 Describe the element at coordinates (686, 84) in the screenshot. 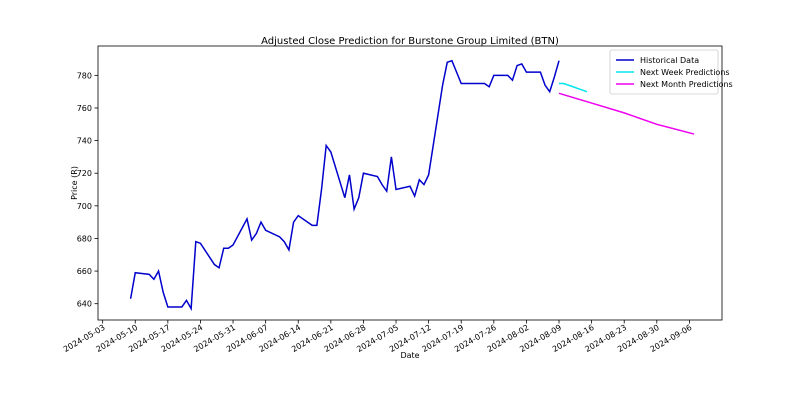

I see `legend-label: Next Month Predictions` at that location.